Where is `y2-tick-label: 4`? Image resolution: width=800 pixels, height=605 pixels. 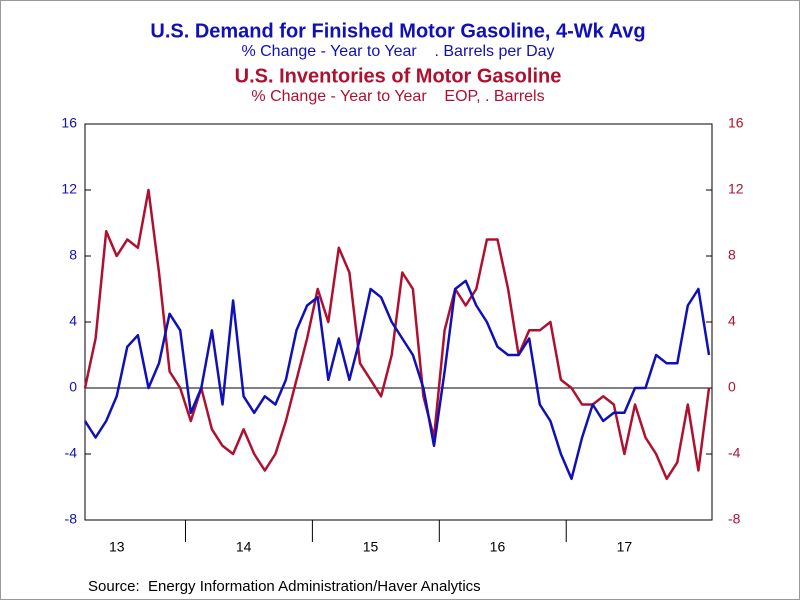 y2-tick-label: 4 is located at coordinates (732, 321).